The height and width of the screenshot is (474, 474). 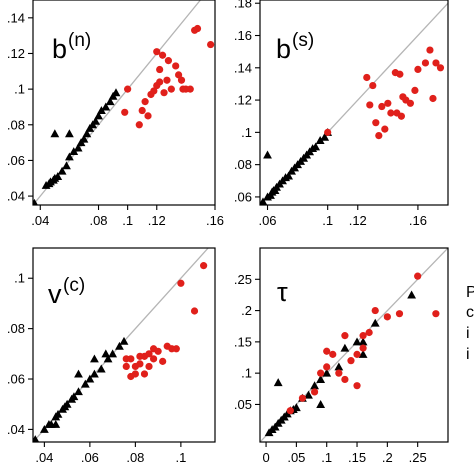 What do you see at coordinates (296, 457) in the screenshot?
I see `x-tick-label: .05` at bounding box center [296, 457].